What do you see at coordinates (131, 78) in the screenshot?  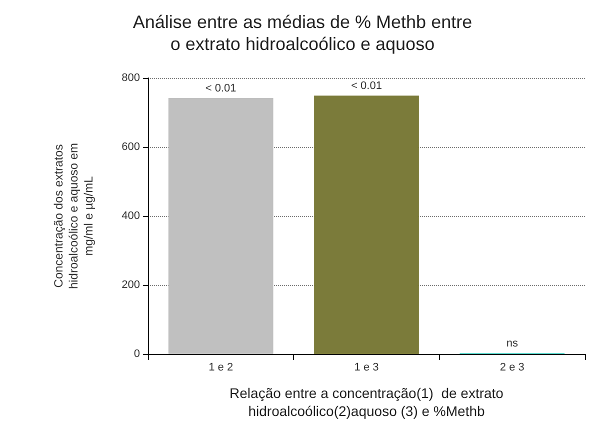 I see `y-tick-label: 800` at bounding box center [131, 78].